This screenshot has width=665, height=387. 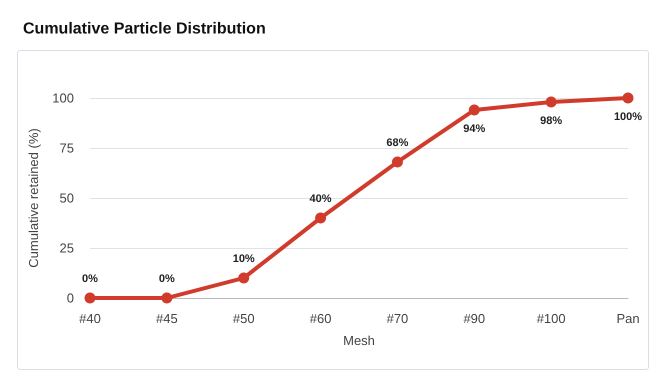 I want to click on data-label: 10%, so click(x=243, y=259).